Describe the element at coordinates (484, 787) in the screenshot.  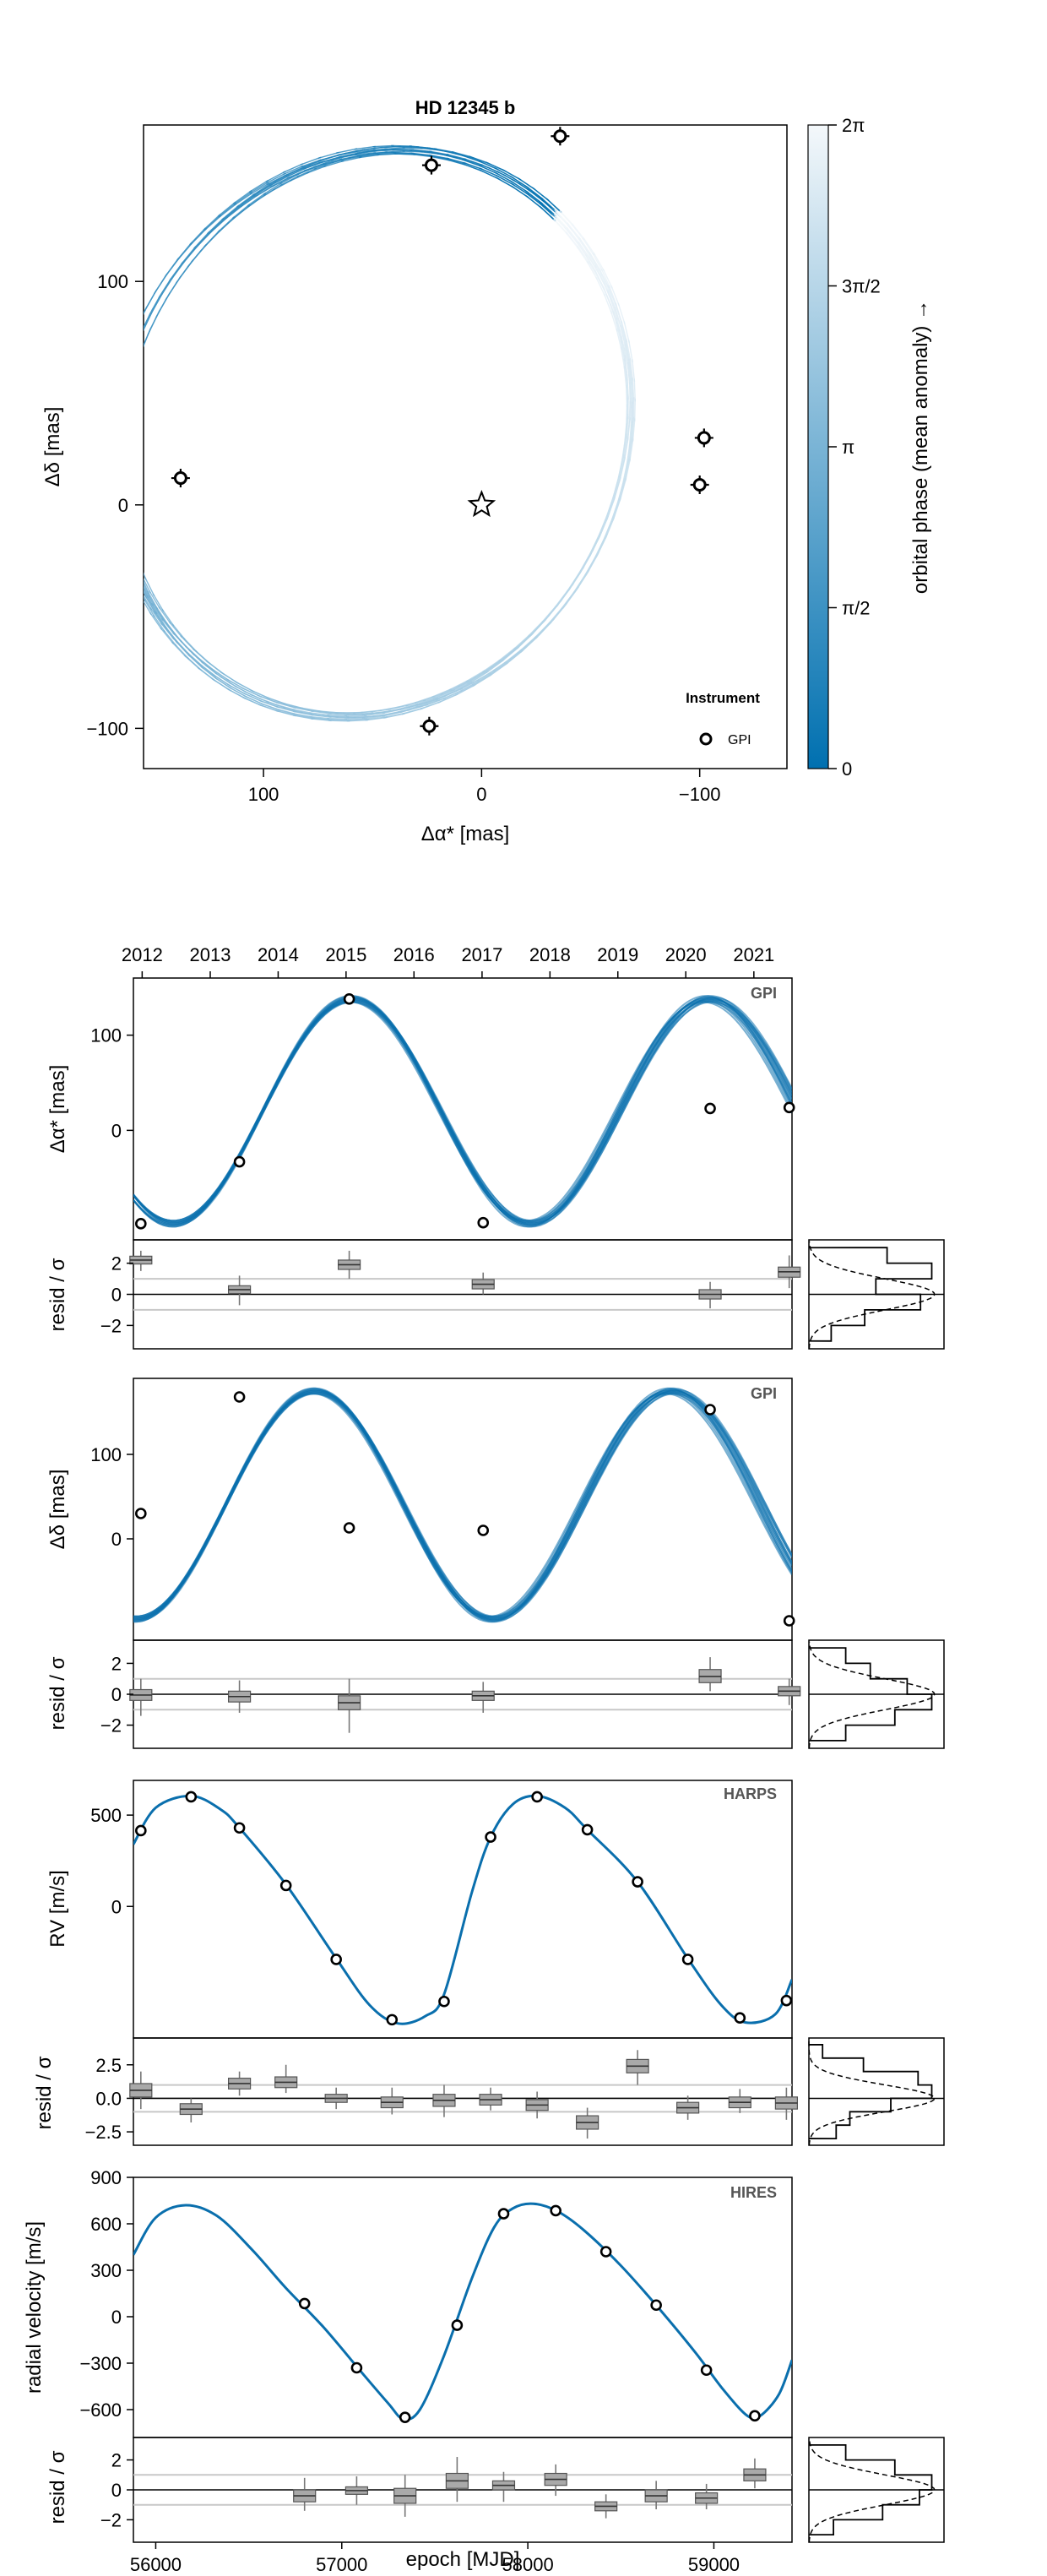
I see `sky-x-ticks: 100 0 −100` at that location.